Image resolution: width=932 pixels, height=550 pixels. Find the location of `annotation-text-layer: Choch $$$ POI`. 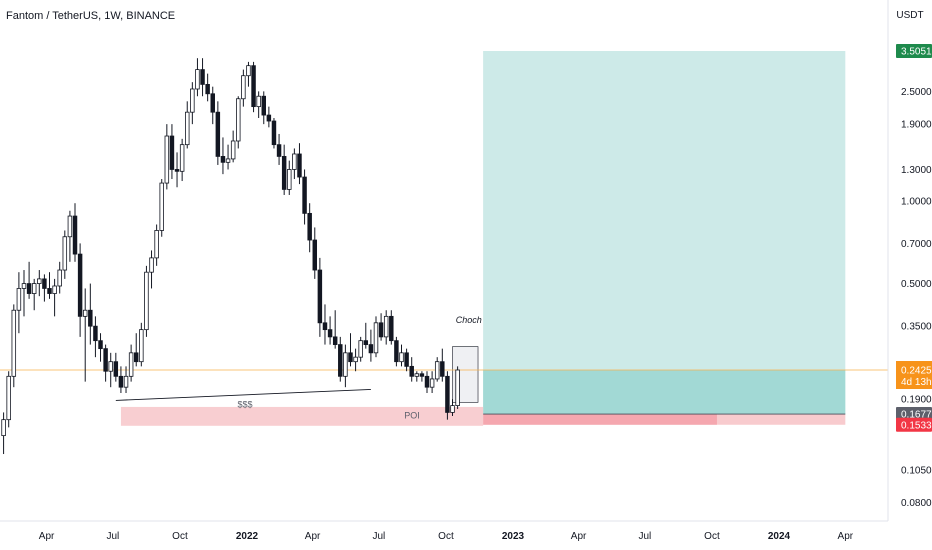

annotation-text-layer: Choch $$$ POI is located at coordinates (359, 367).